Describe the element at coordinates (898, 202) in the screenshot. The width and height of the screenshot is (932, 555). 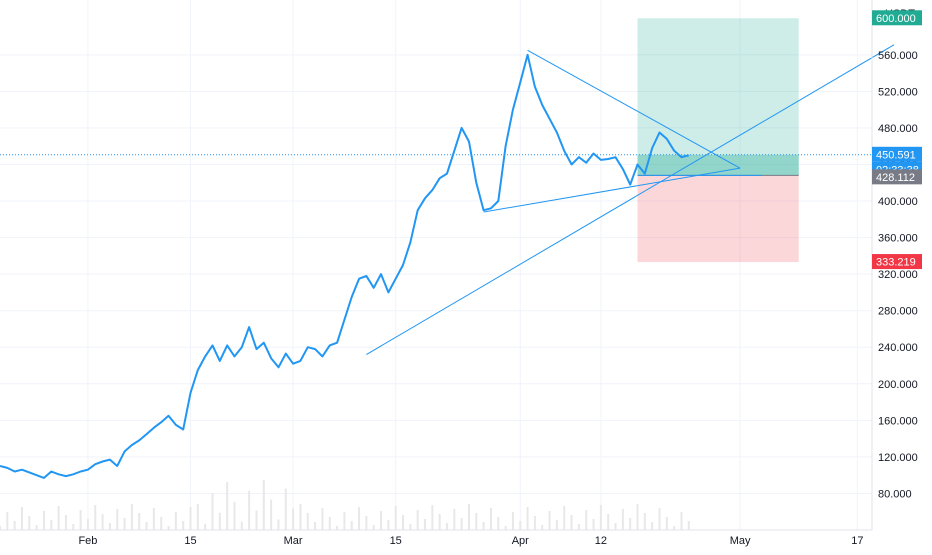
I see `y-tick-label: 400.000` at that location.